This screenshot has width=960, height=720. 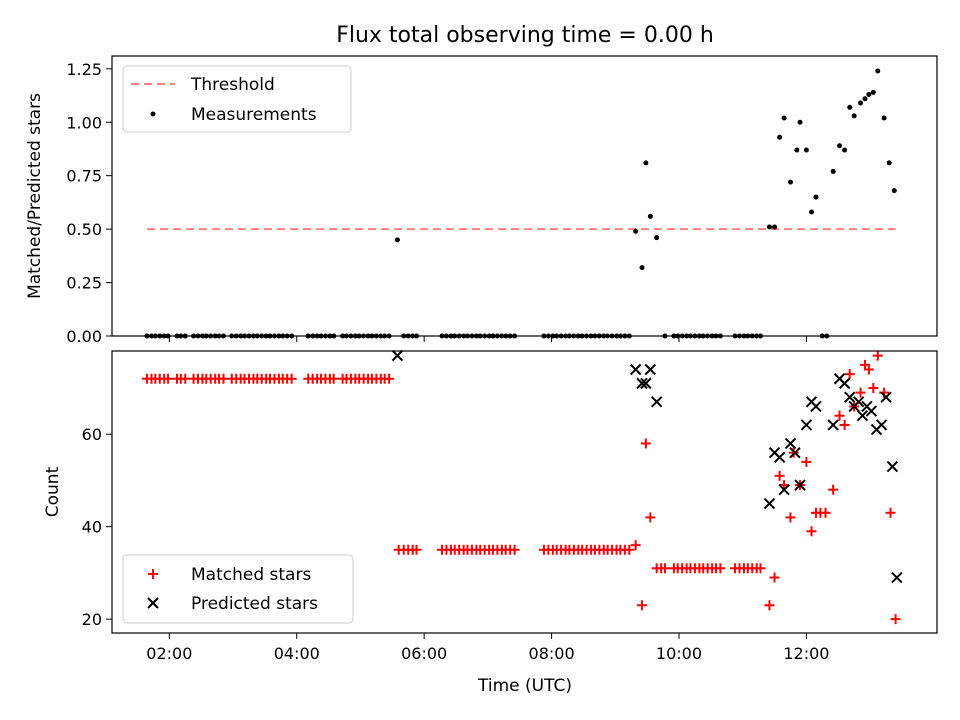 I want to click on legend-matched-swatch, so click(x=153, y=574).